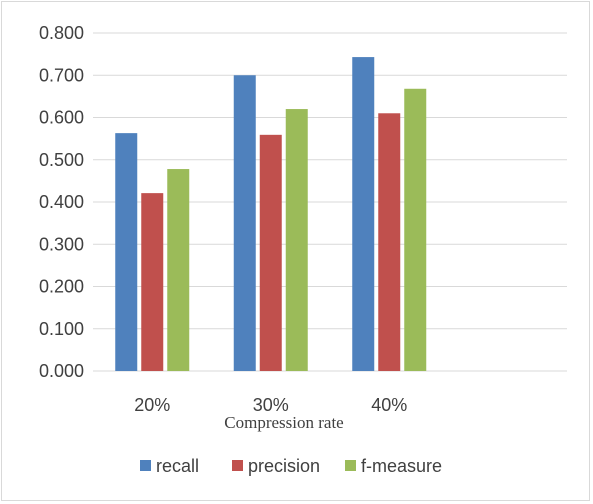 Image resolution: width=593 pixels, height=504 pixels. Describe the element at coordinates (61, 160) in the screenshot. I see `y-tick-label: 0.500` at that location.